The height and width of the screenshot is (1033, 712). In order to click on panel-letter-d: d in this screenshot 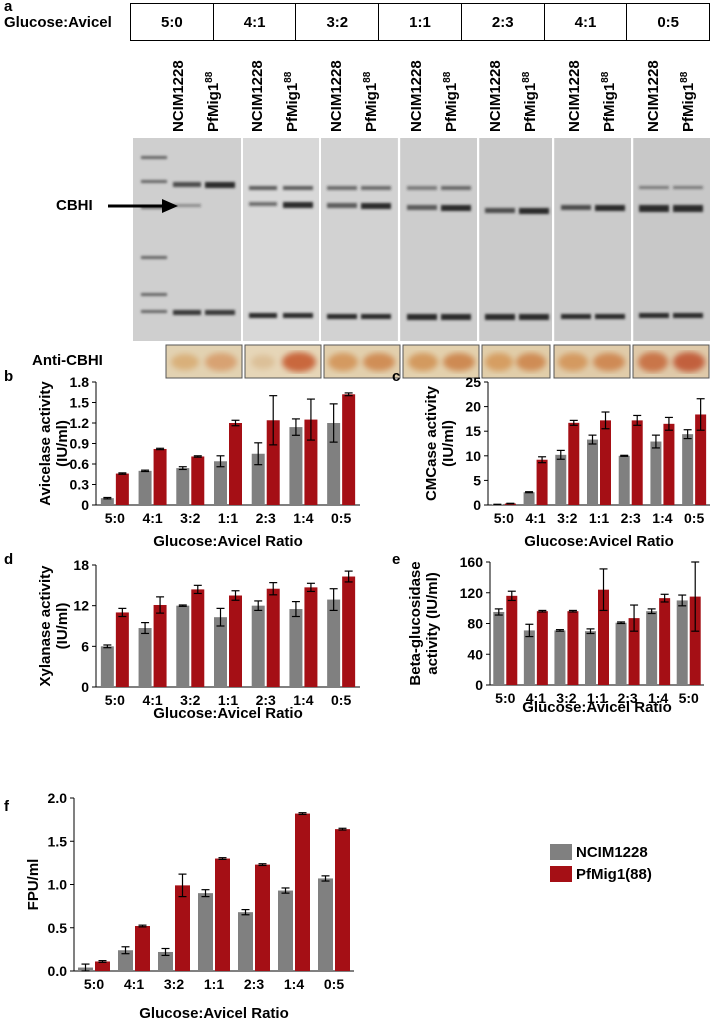, I will do `click(9, 559)`.